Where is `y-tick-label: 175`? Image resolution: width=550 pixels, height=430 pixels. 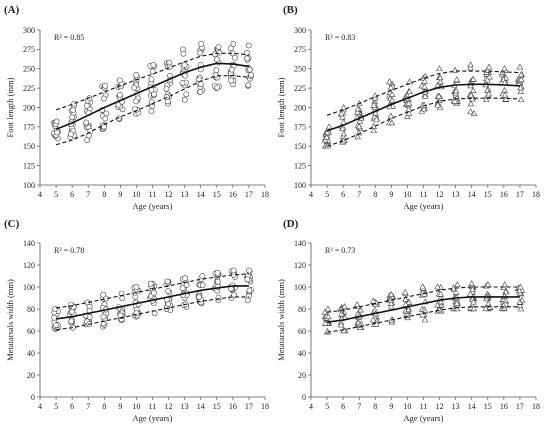 y-tick-label: 175 is located at coordinates (29, 127).